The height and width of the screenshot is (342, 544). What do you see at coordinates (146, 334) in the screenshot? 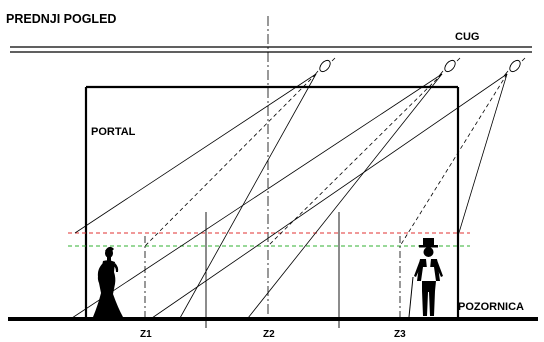
I see `zone-label-z1: Z1` at bounding box center [146, 334].